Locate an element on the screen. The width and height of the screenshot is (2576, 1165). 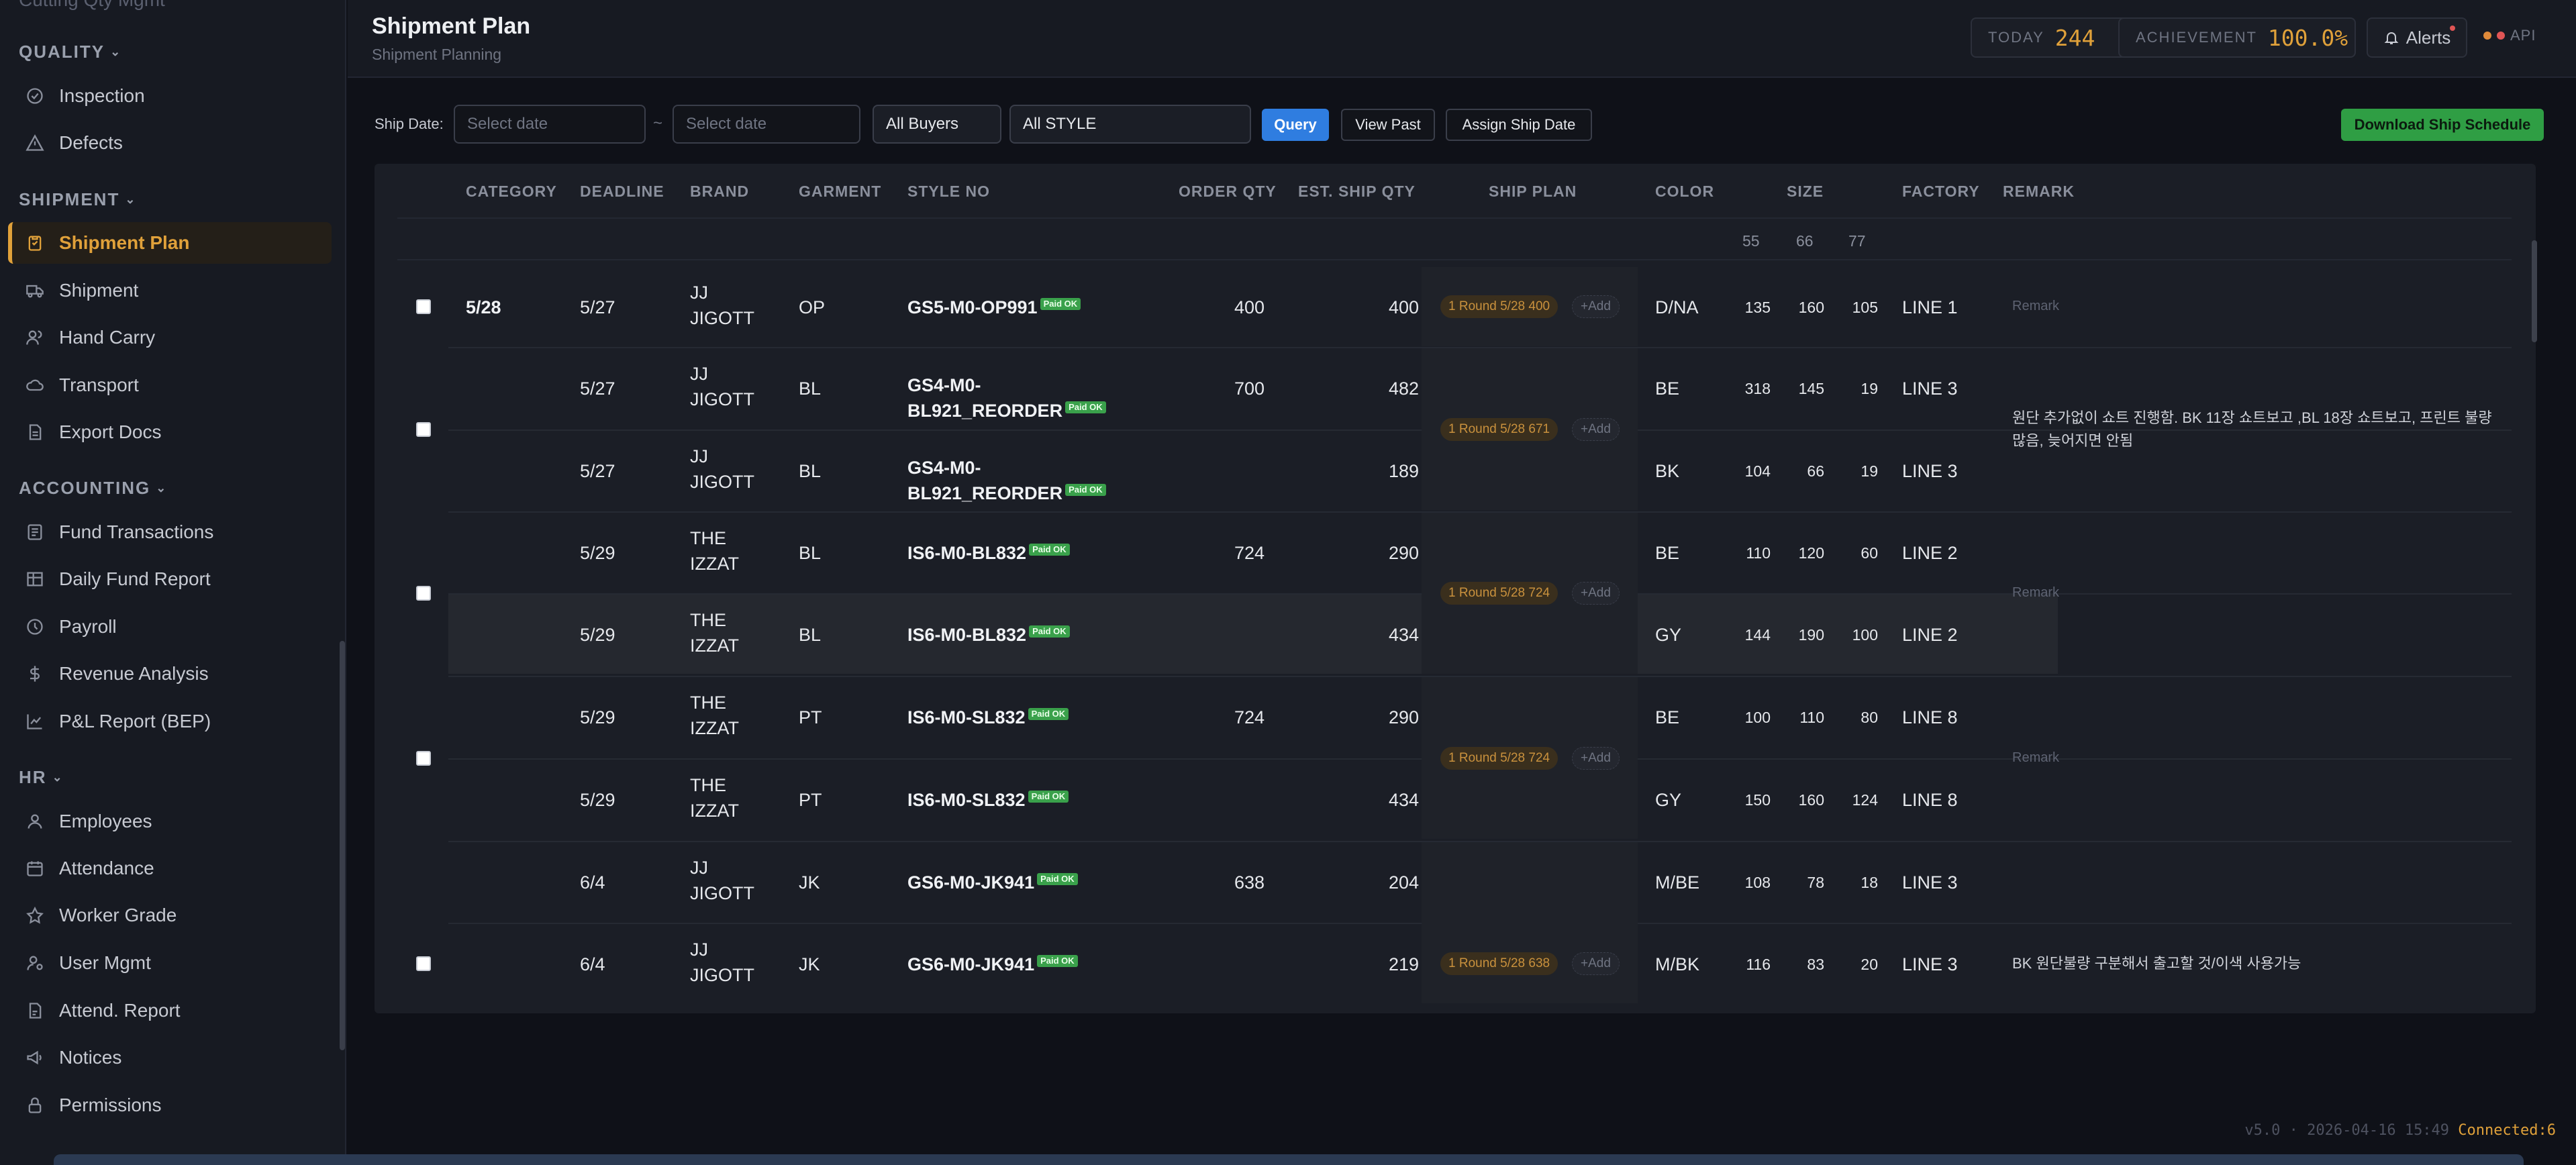
col-size: SIZE is located at coordinates (1805, 191).